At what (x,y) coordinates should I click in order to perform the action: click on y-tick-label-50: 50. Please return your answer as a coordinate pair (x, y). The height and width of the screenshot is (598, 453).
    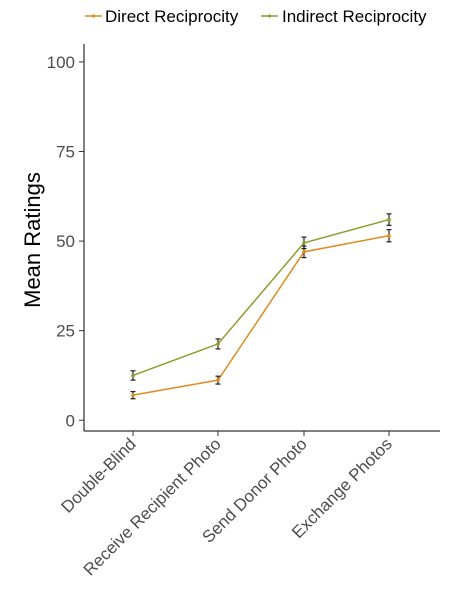
    Looking at the image, I should click on (65, 241).